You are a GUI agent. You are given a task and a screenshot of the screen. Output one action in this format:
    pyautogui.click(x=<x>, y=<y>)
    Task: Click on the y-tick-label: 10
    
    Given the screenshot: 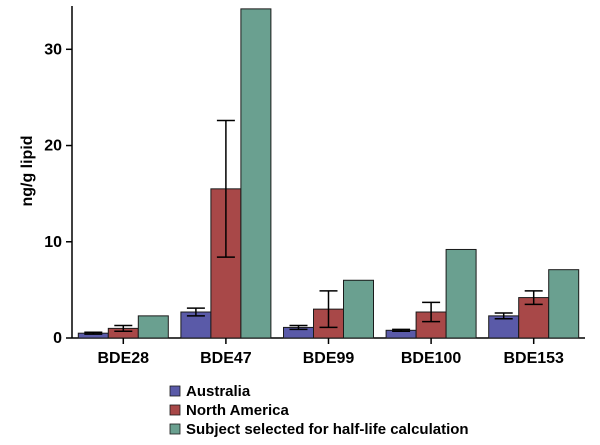 What is the action you would take?
    pyautogui.click(x=53, y=242)
    